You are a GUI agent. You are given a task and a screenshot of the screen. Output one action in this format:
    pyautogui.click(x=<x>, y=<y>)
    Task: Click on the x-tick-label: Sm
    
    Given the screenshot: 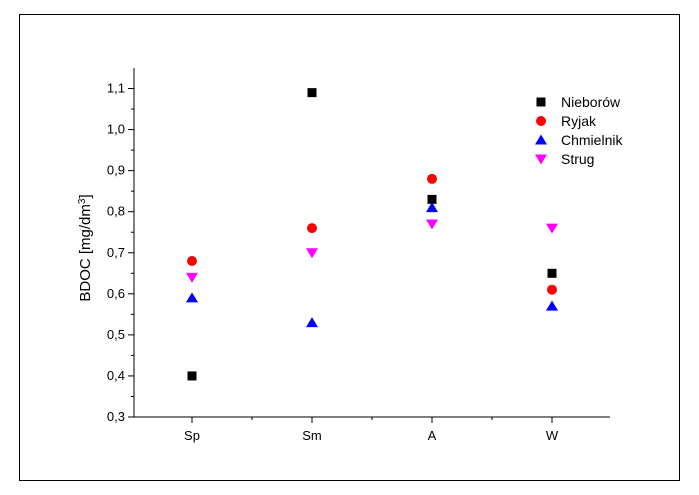 What is the action you would take?
    pyautogui.click(x=312, y=435)
    